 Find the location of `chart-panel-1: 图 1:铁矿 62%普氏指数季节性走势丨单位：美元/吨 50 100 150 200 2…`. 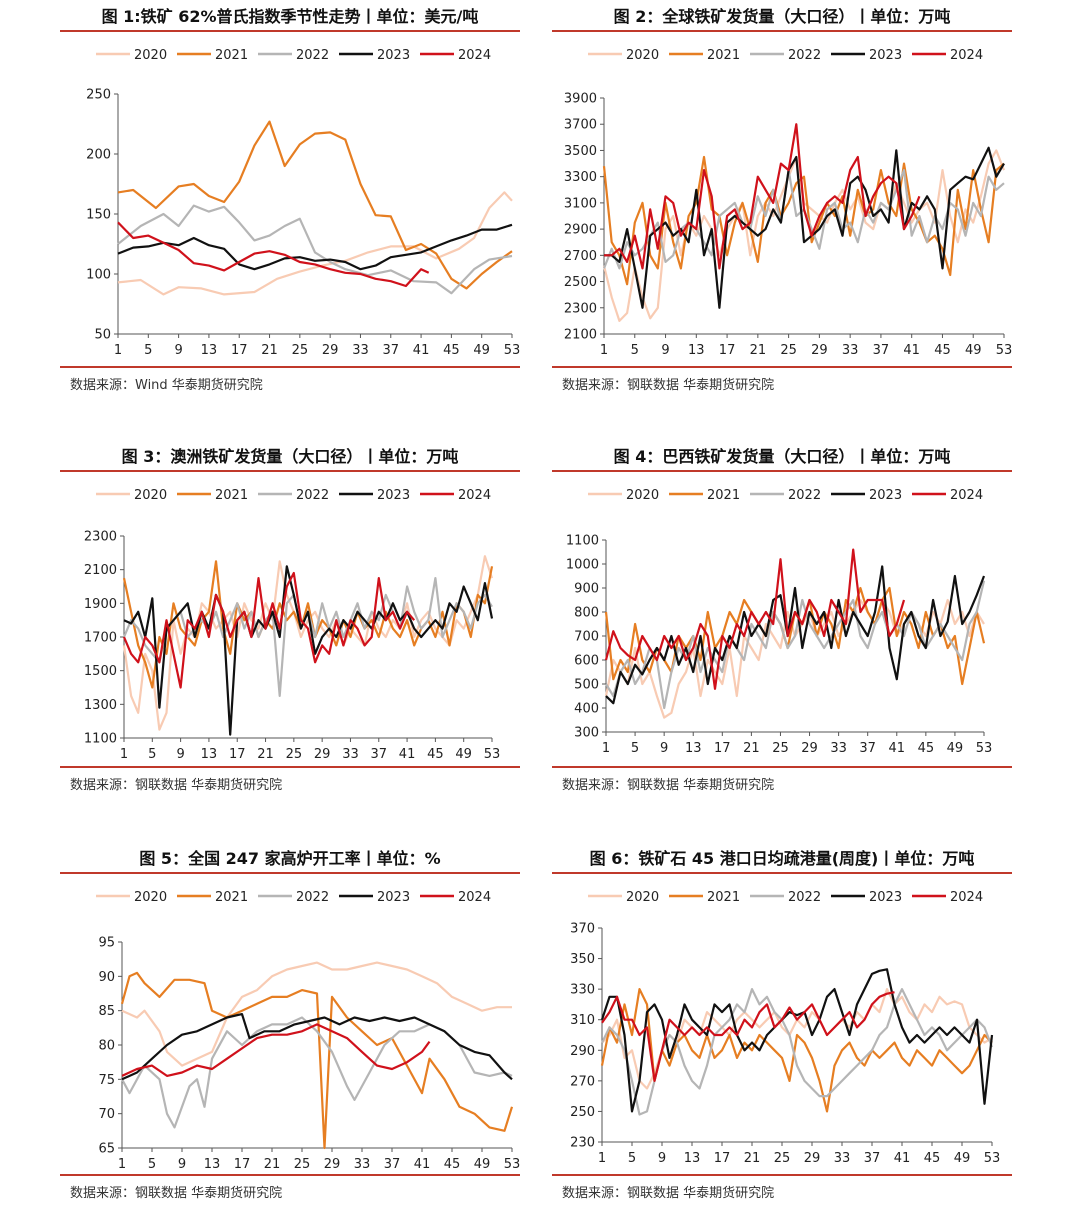

chart-panel-1: 图 1:铁矿 62%普氏指数季节性走势丨单位：美元/吨 50 100 150 200 2… is located at coordinates (290, 199).